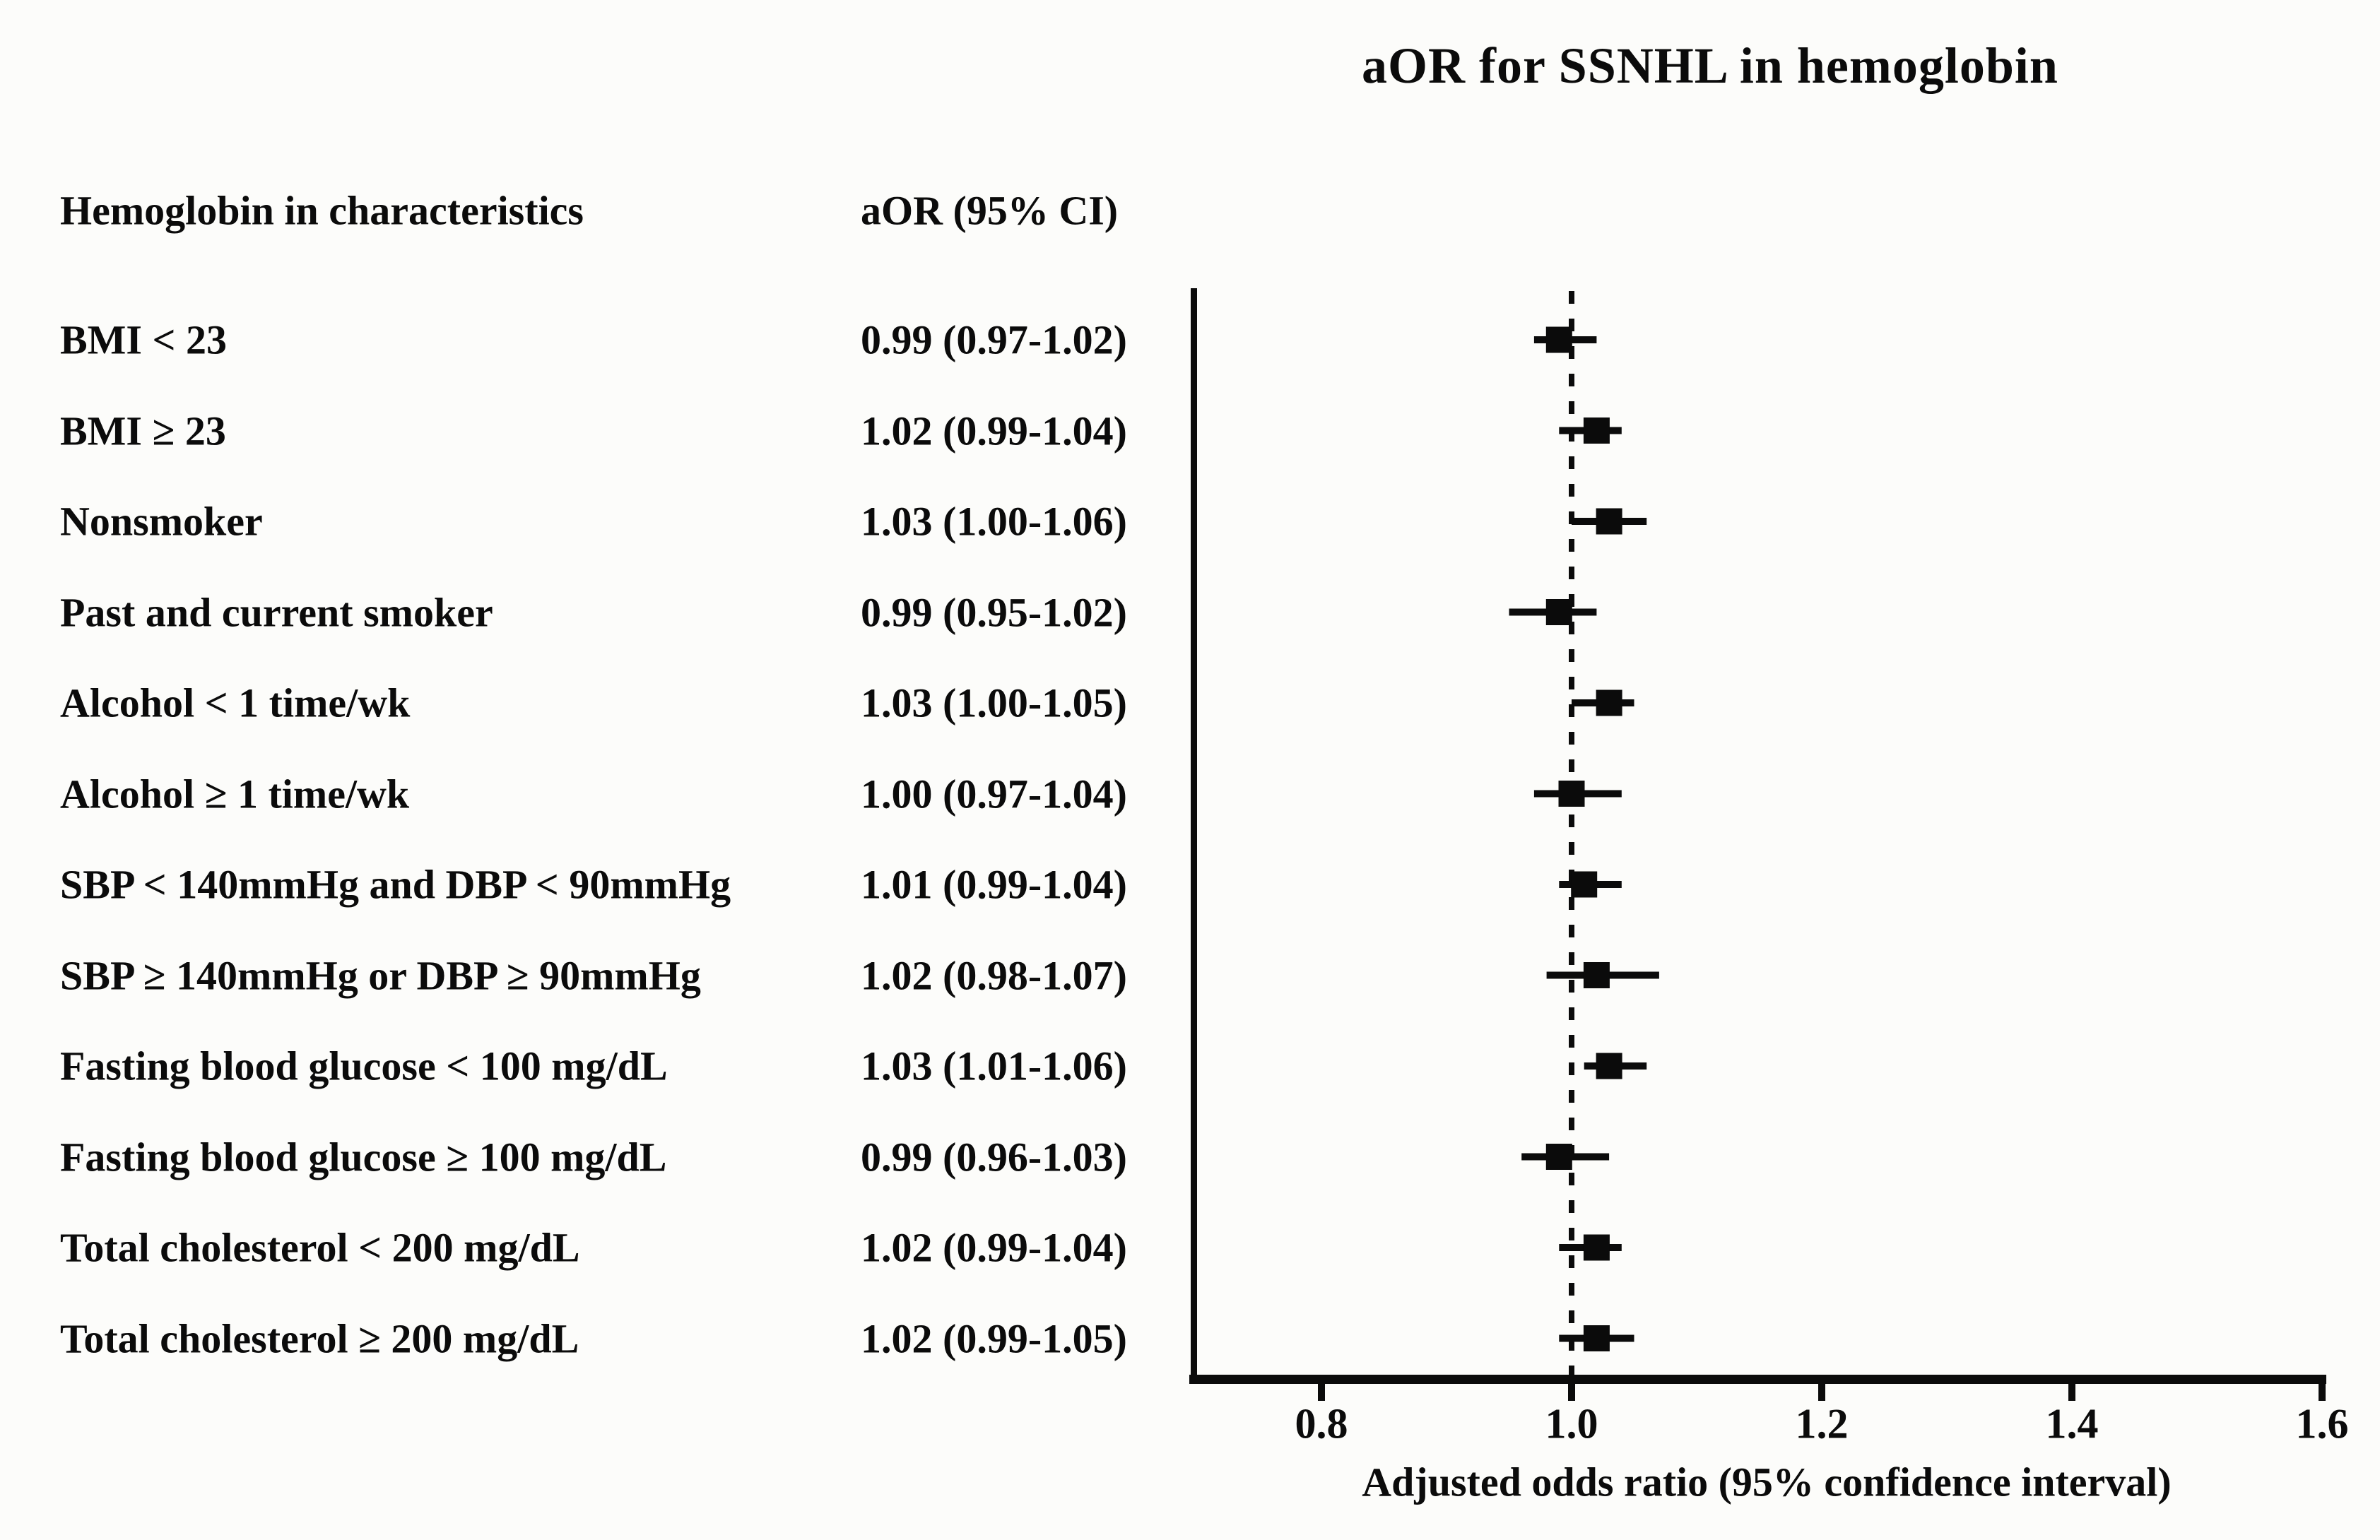  What do you see at coordinates (994, 884) in the screenshot?
I see `row-aor-value: 1.01 (0.99-1.04)` at bounding box center [994, 884].